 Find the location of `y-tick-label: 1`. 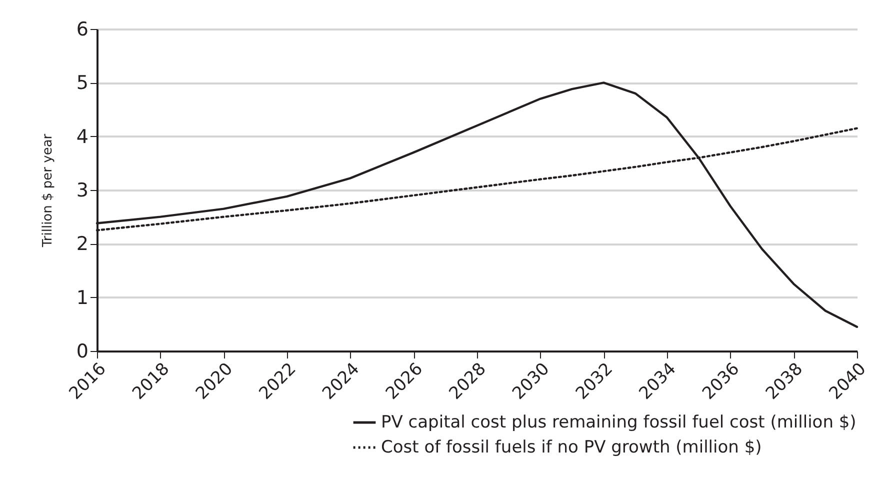

y-tick-label: 1 is located at coordinates (82, 297).